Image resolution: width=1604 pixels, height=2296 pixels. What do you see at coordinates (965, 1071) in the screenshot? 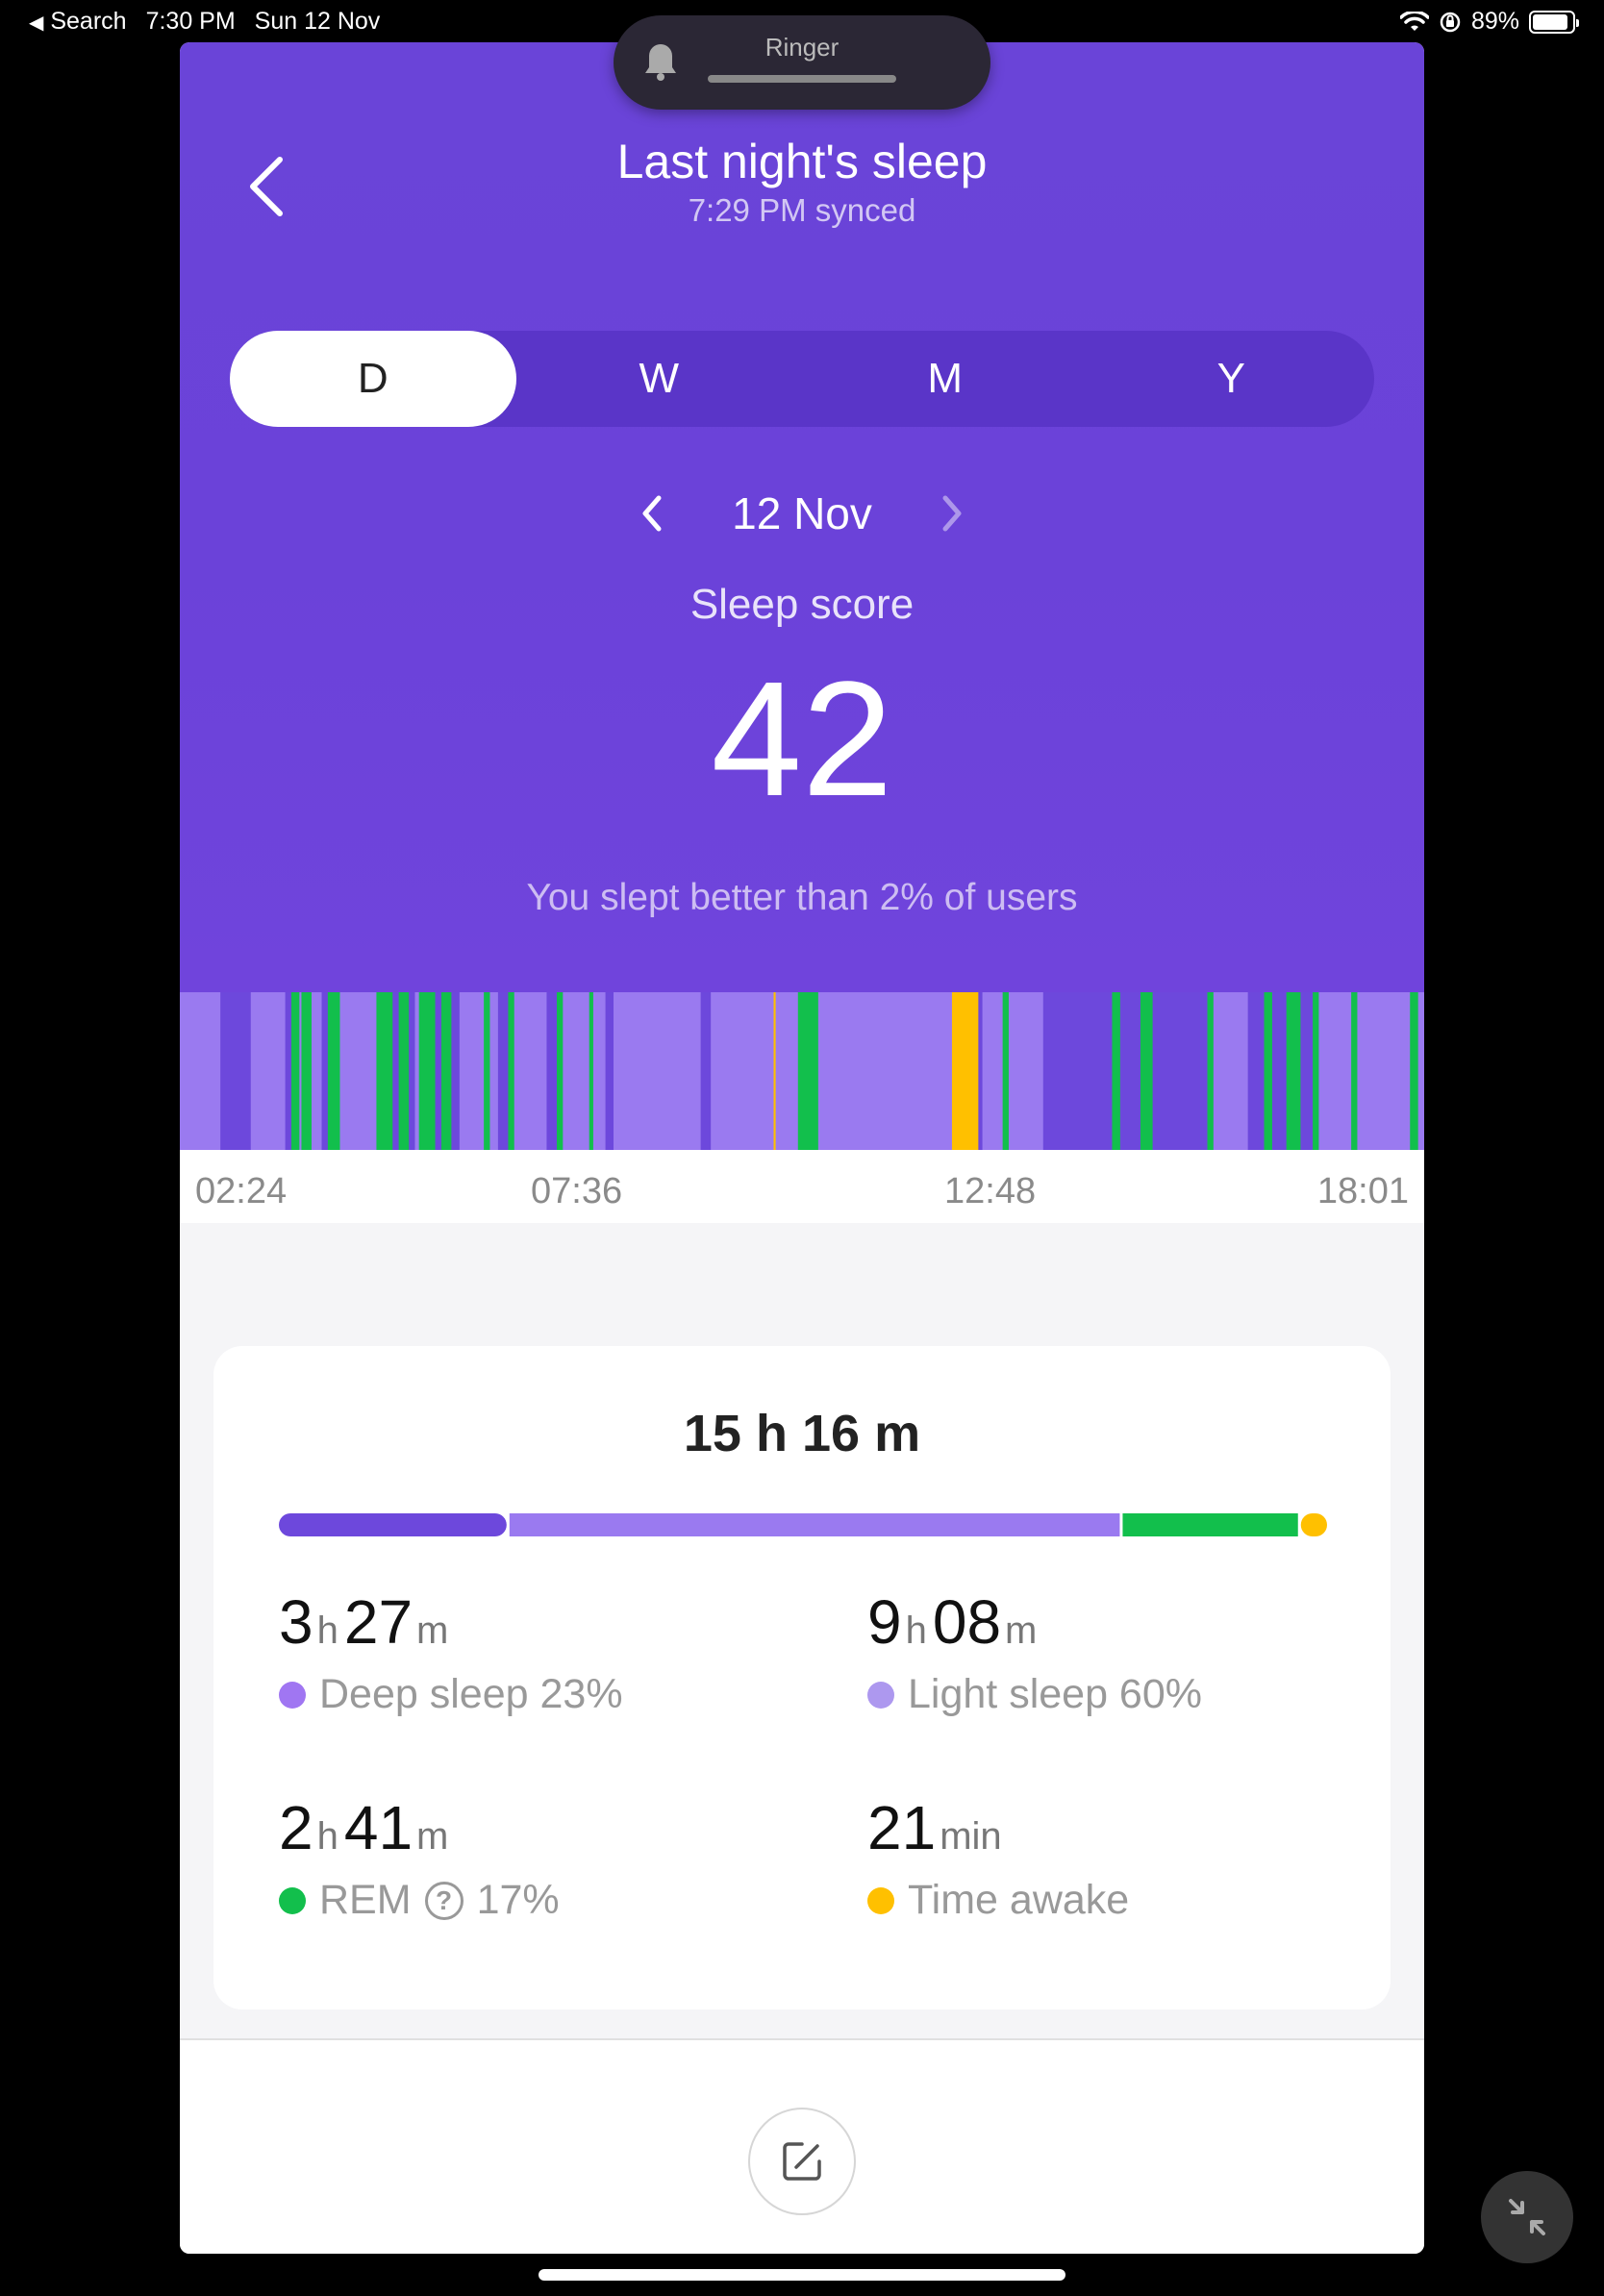
I see `timeline-segment-awake` at bounding box center [965, 1071].